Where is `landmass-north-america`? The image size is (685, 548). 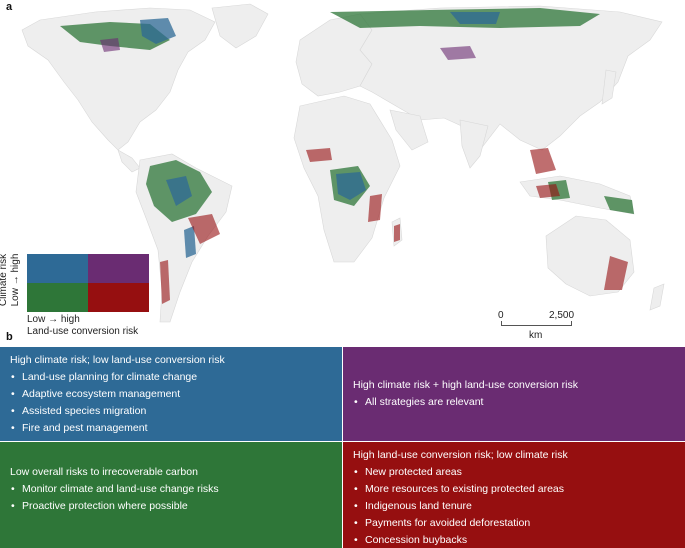
landmass-north-america is located at coordinates (118, 79).